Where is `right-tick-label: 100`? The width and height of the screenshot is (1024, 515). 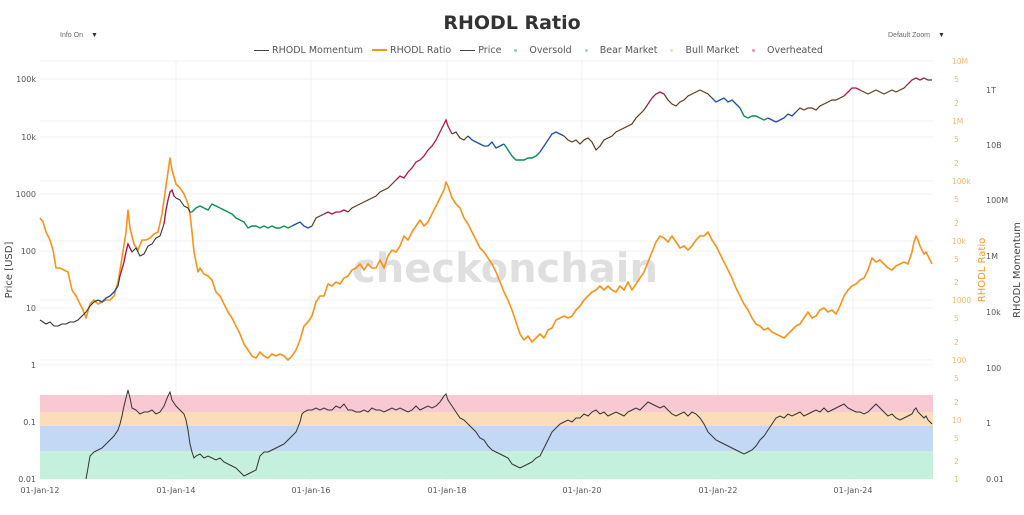 right-tick-label: 100 is located at coordinates (959, 360).